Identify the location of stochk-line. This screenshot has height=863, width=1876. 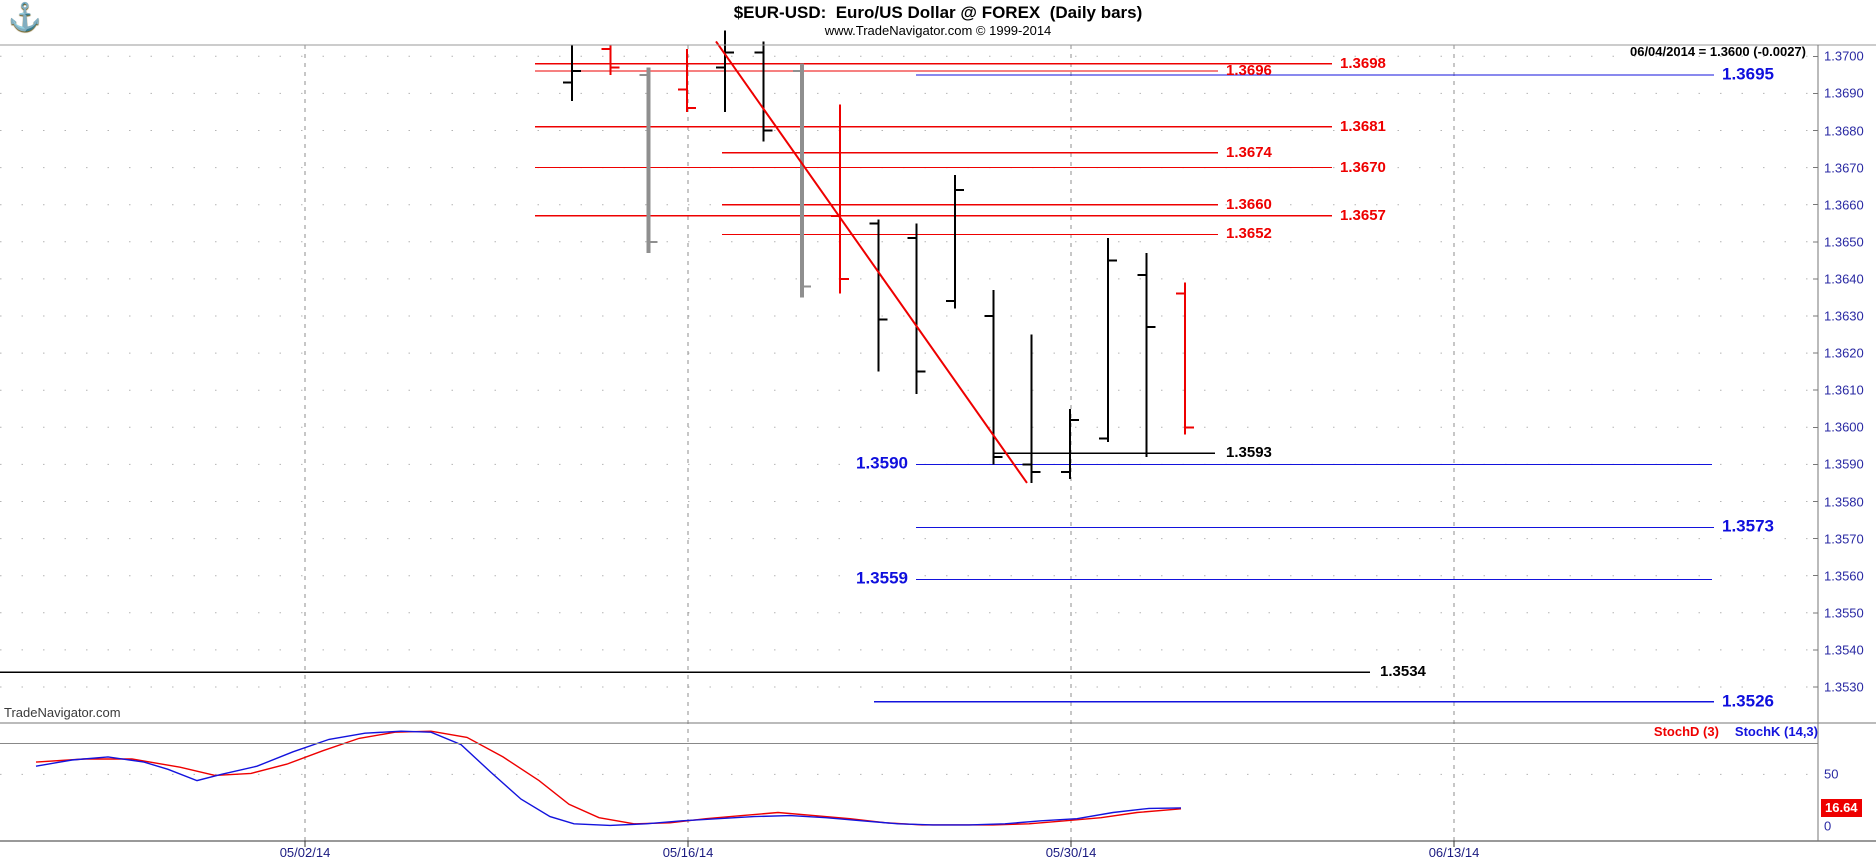
(608, 778).